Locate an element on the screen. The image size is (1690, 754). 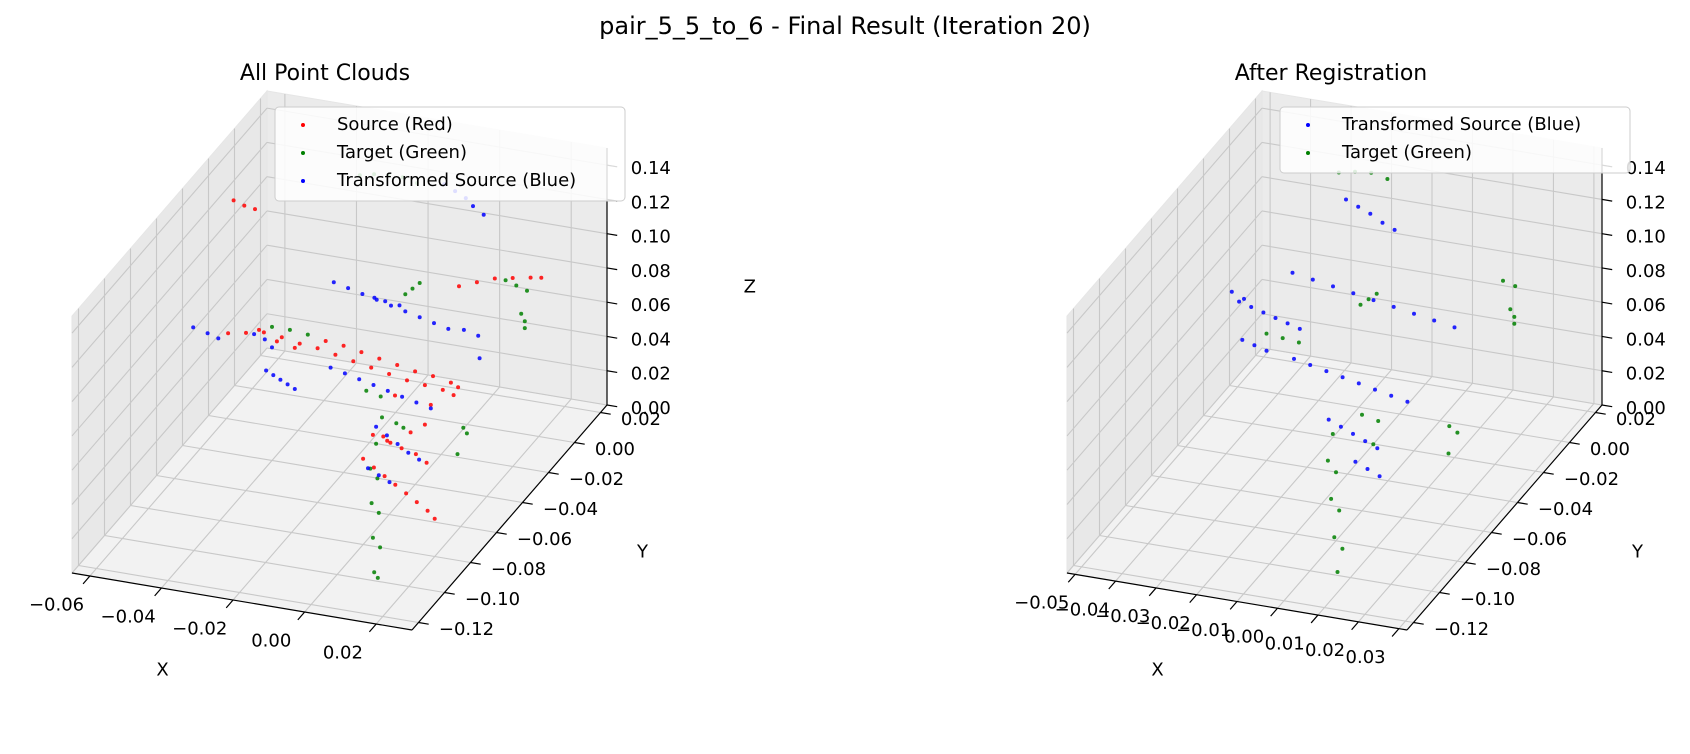
tick-label-z: 0.06 is located at coordinates (651, 305).